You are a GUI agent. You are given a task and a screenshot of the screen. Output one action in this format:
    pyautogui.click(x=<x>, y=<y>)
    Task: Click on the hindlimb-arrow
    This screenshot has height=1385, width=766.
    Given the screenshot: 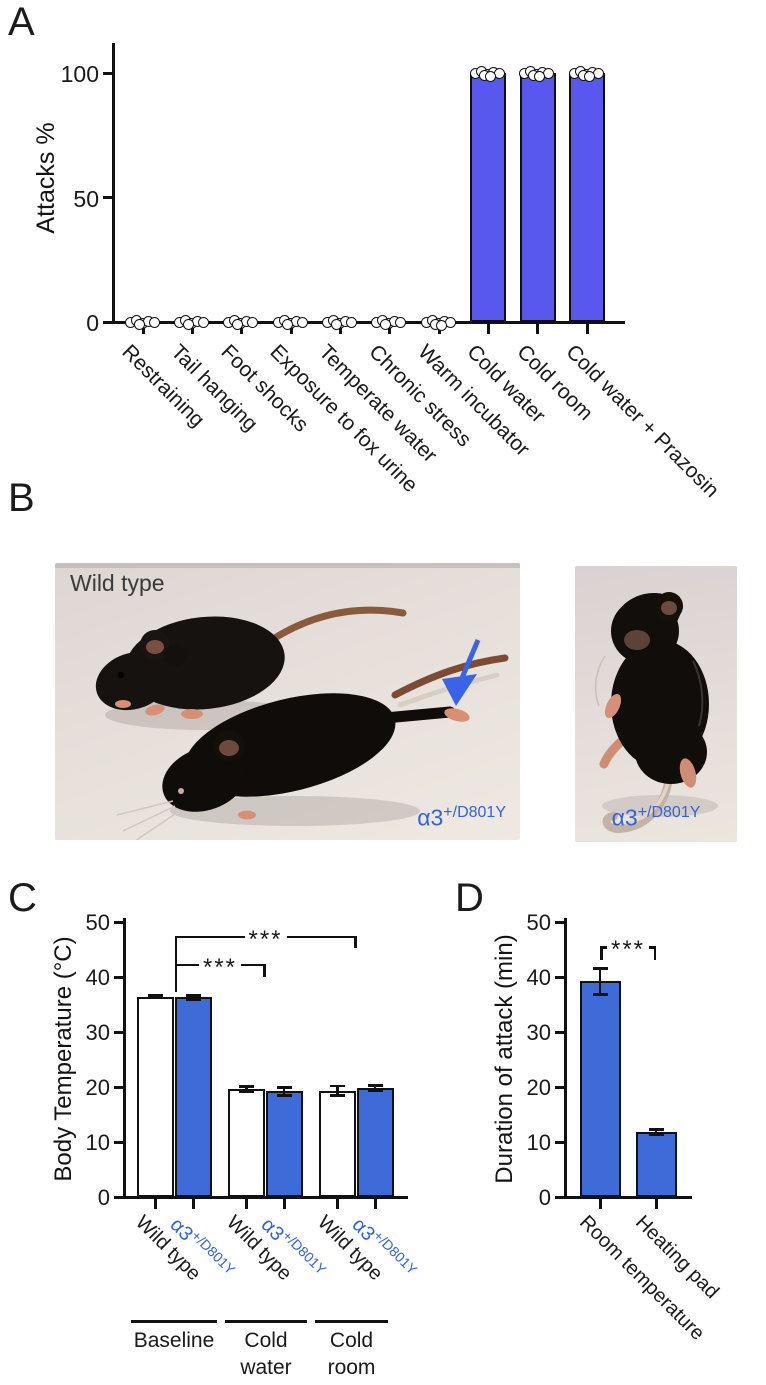 What is the action you would take?
    pyautogui.click(x=461, y=672)
    